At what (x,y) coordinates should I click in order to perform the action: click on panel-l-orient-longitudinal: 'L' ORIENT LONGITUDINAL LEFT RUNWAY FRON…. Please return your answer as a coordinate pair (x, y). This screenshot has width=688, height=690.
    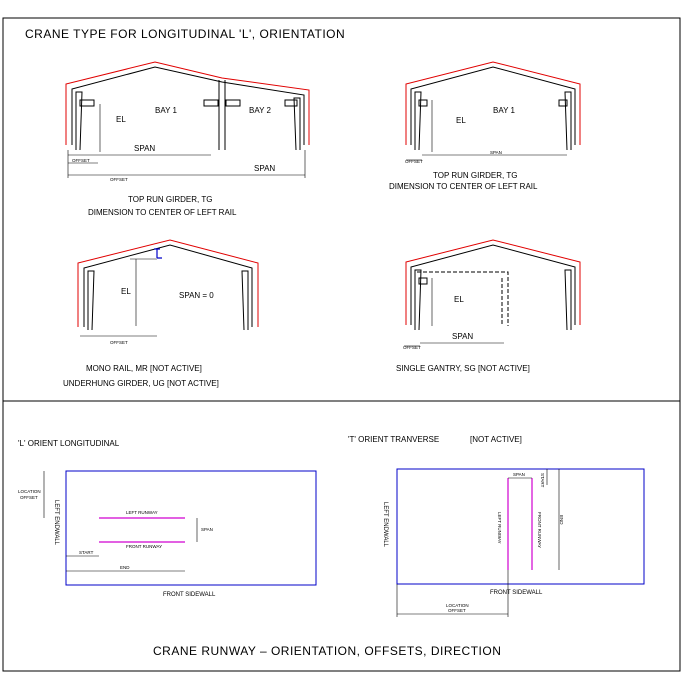
    Looking at the image, I should click on (167, 518).